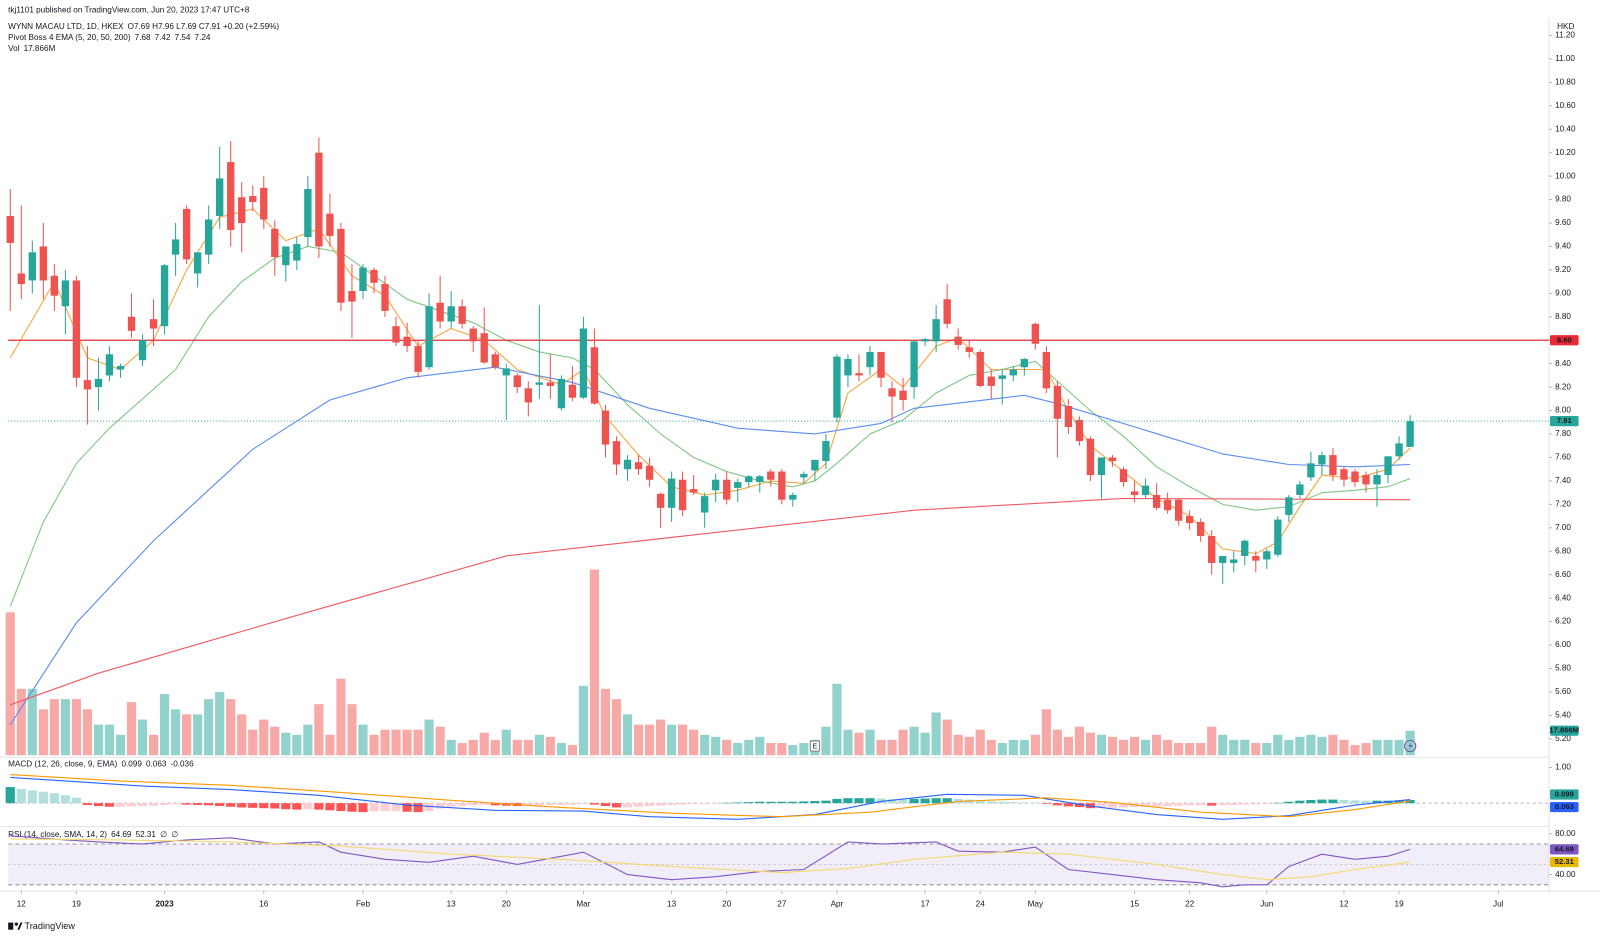 The height and width of the screenshot is (939, 1600). Describe the element at coordinates (1564, 794) in the screenshot. I see `macd-value-label: 0.099` at that location.